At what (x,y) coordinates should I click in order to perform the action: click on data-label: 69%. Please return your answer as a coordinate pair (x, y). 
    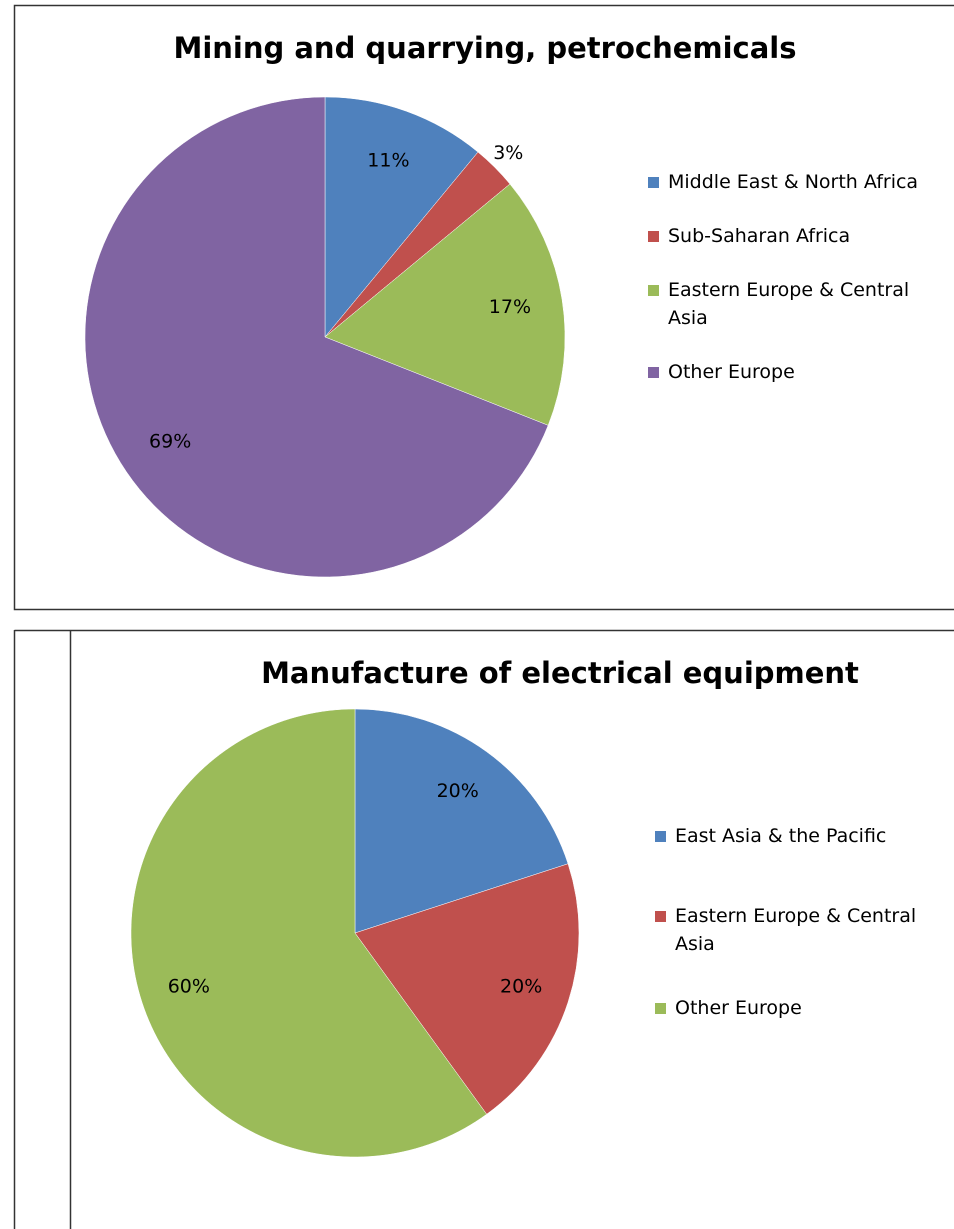
    Looking at the image, I should click on (170, 442).